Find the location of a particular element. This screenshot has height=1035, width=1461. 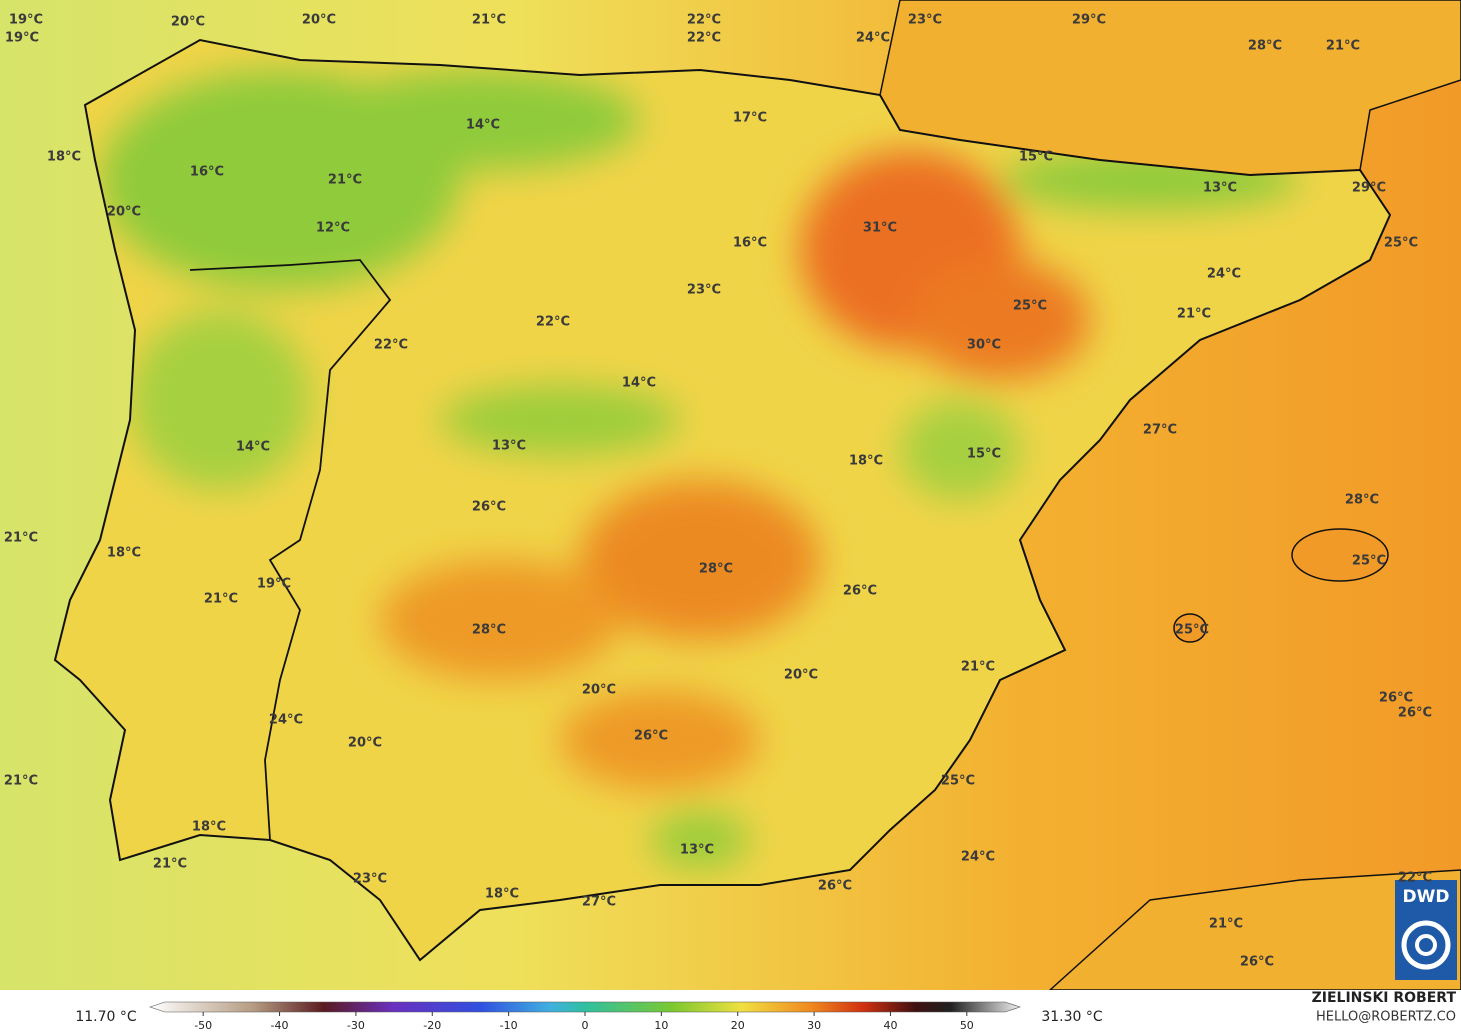

colorbar-tick-label: 10 is located at coordinates (661, 1025).